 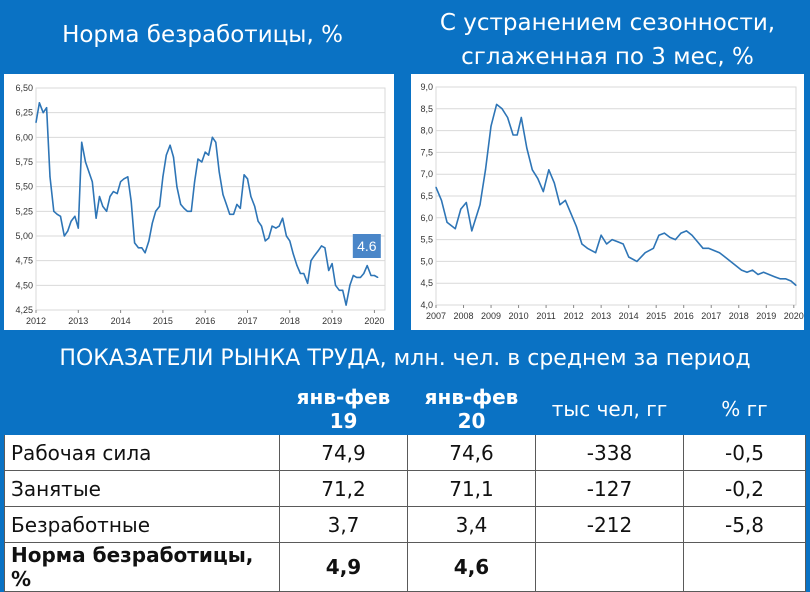 What do you see at coordinates (24, 261) in the screenshot?
I see `y-tick-label: 4,75` at bounding box center [24, 261].